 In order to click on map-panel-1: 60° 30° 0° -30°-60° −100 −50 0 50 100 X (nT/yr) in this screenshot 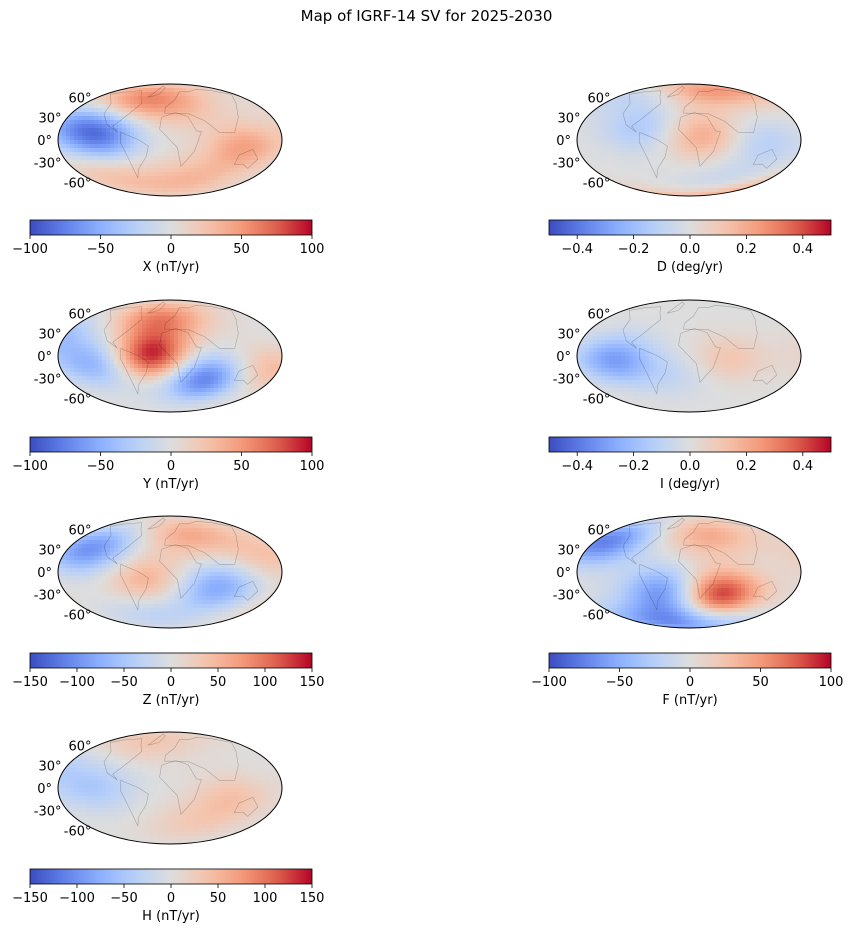, I will do `click(168, 179)`.